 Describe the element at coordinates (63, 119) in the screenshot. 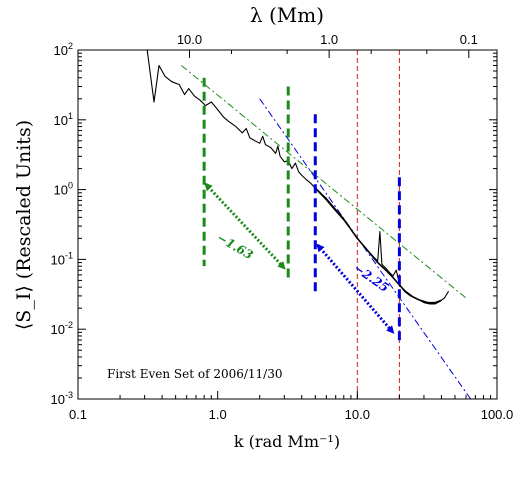

I see `y-tick-label: 10¹` at that location.